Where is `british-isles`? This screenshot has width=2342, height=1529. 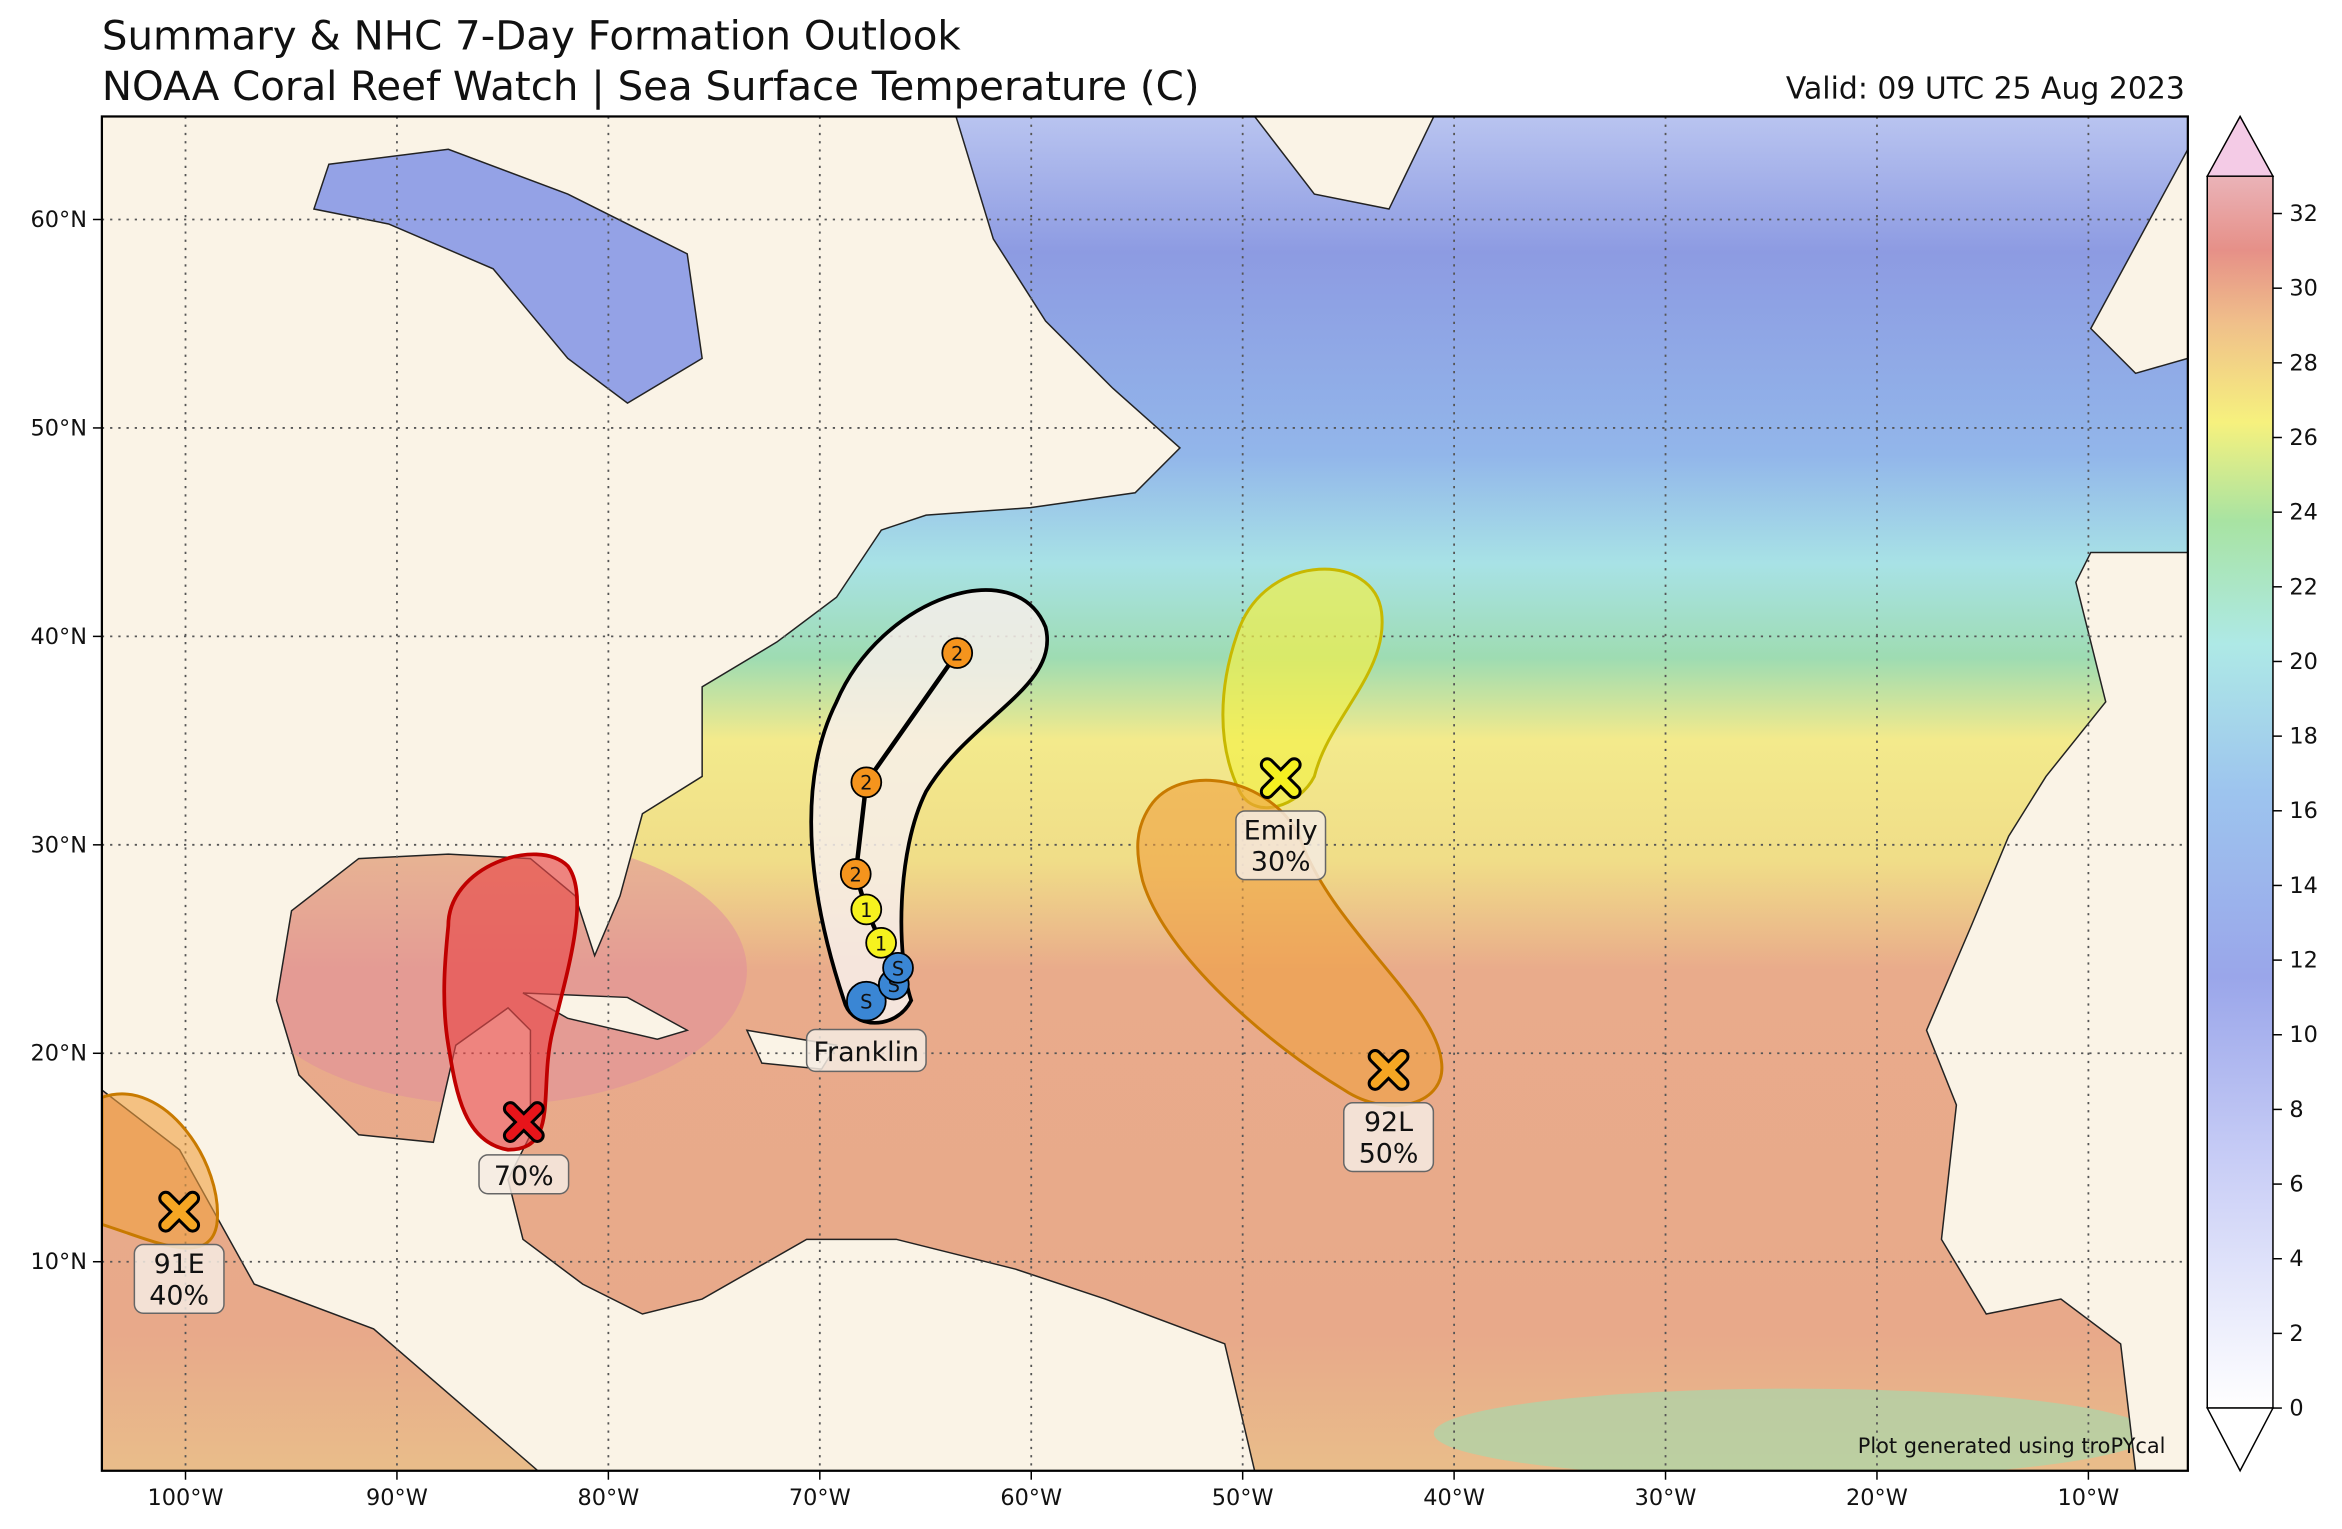
british-isles is located at coordinates (2138, 261).